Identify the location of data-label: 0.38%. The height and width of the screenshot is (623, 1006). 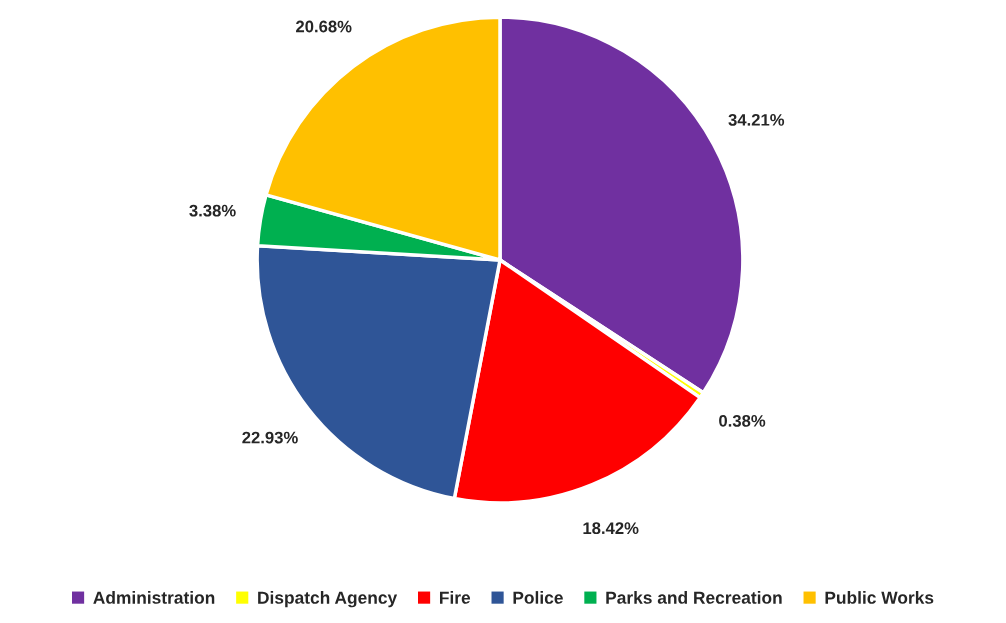
(742, 420).